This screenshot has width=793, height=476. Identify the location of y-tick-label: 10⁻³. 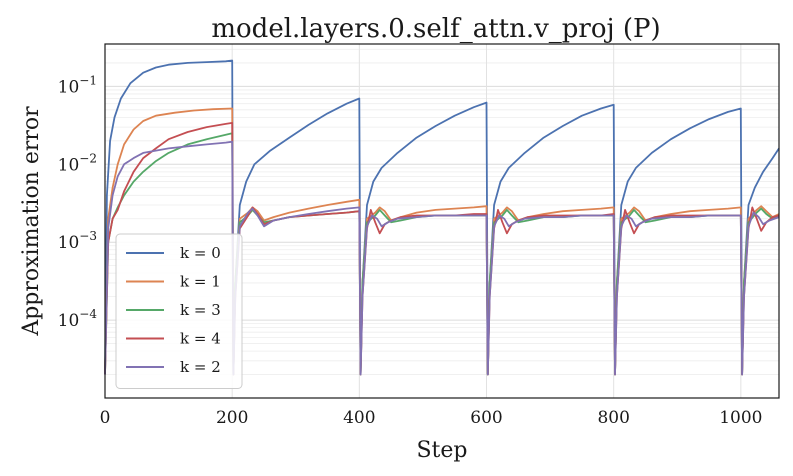
(77, 241).